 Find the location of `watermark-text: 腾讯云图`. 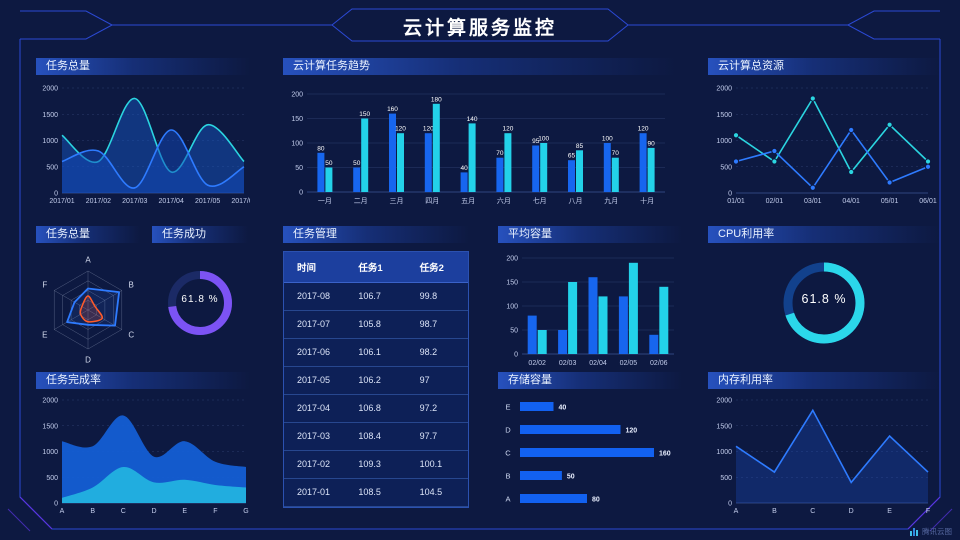

watermark-text: 腾讯云图 is located at coordinates (937, 531).